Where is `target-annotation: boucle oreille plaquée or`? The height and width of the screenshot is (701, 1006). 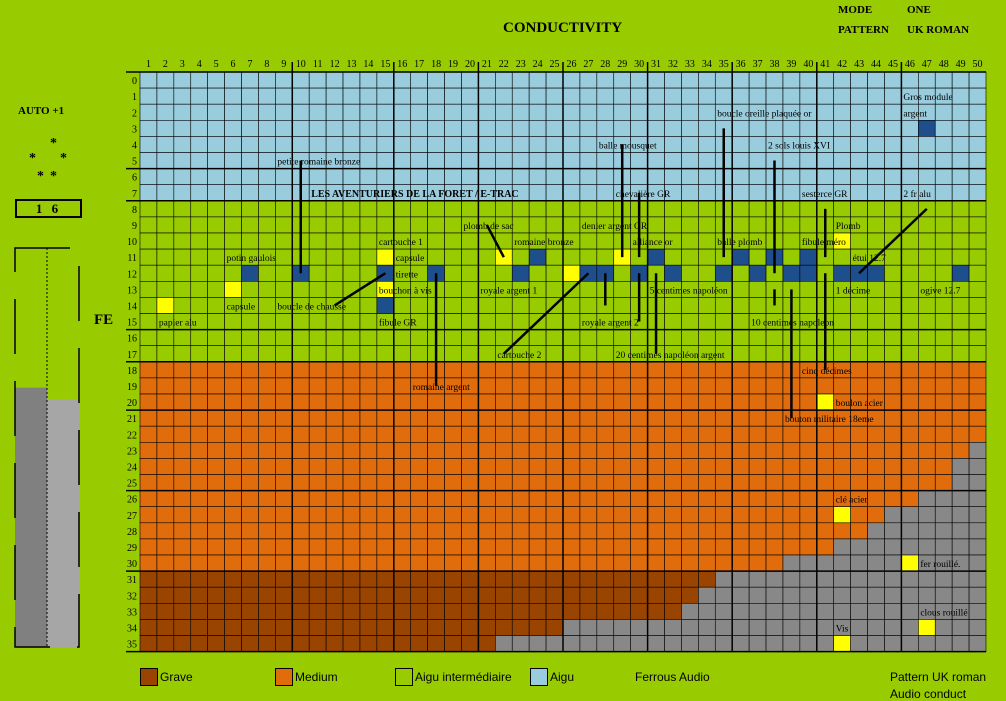
target-annotation: boucle oreille plaquée or is located at coordinates (764, 114).